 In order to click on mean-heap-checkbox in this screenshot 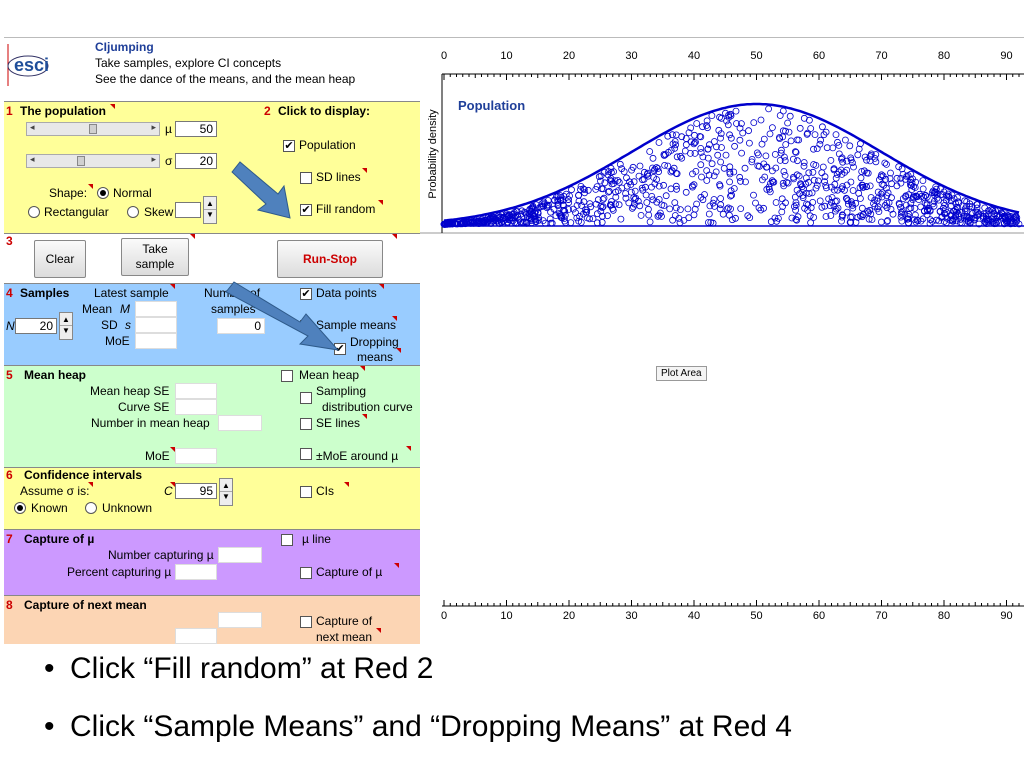, I will do `click(287, 376)`.